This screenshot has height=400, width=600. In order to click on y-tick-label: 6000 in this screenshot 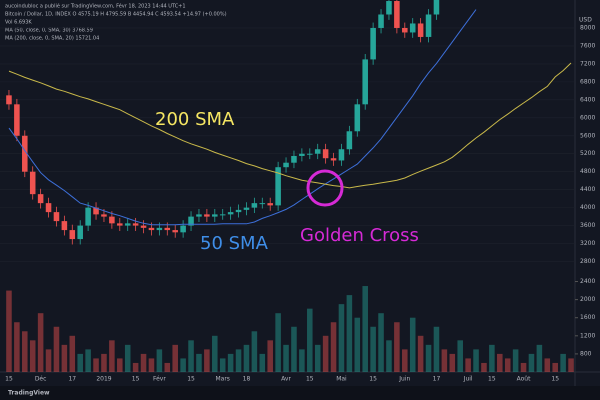, I will do `click(587, 117)`.